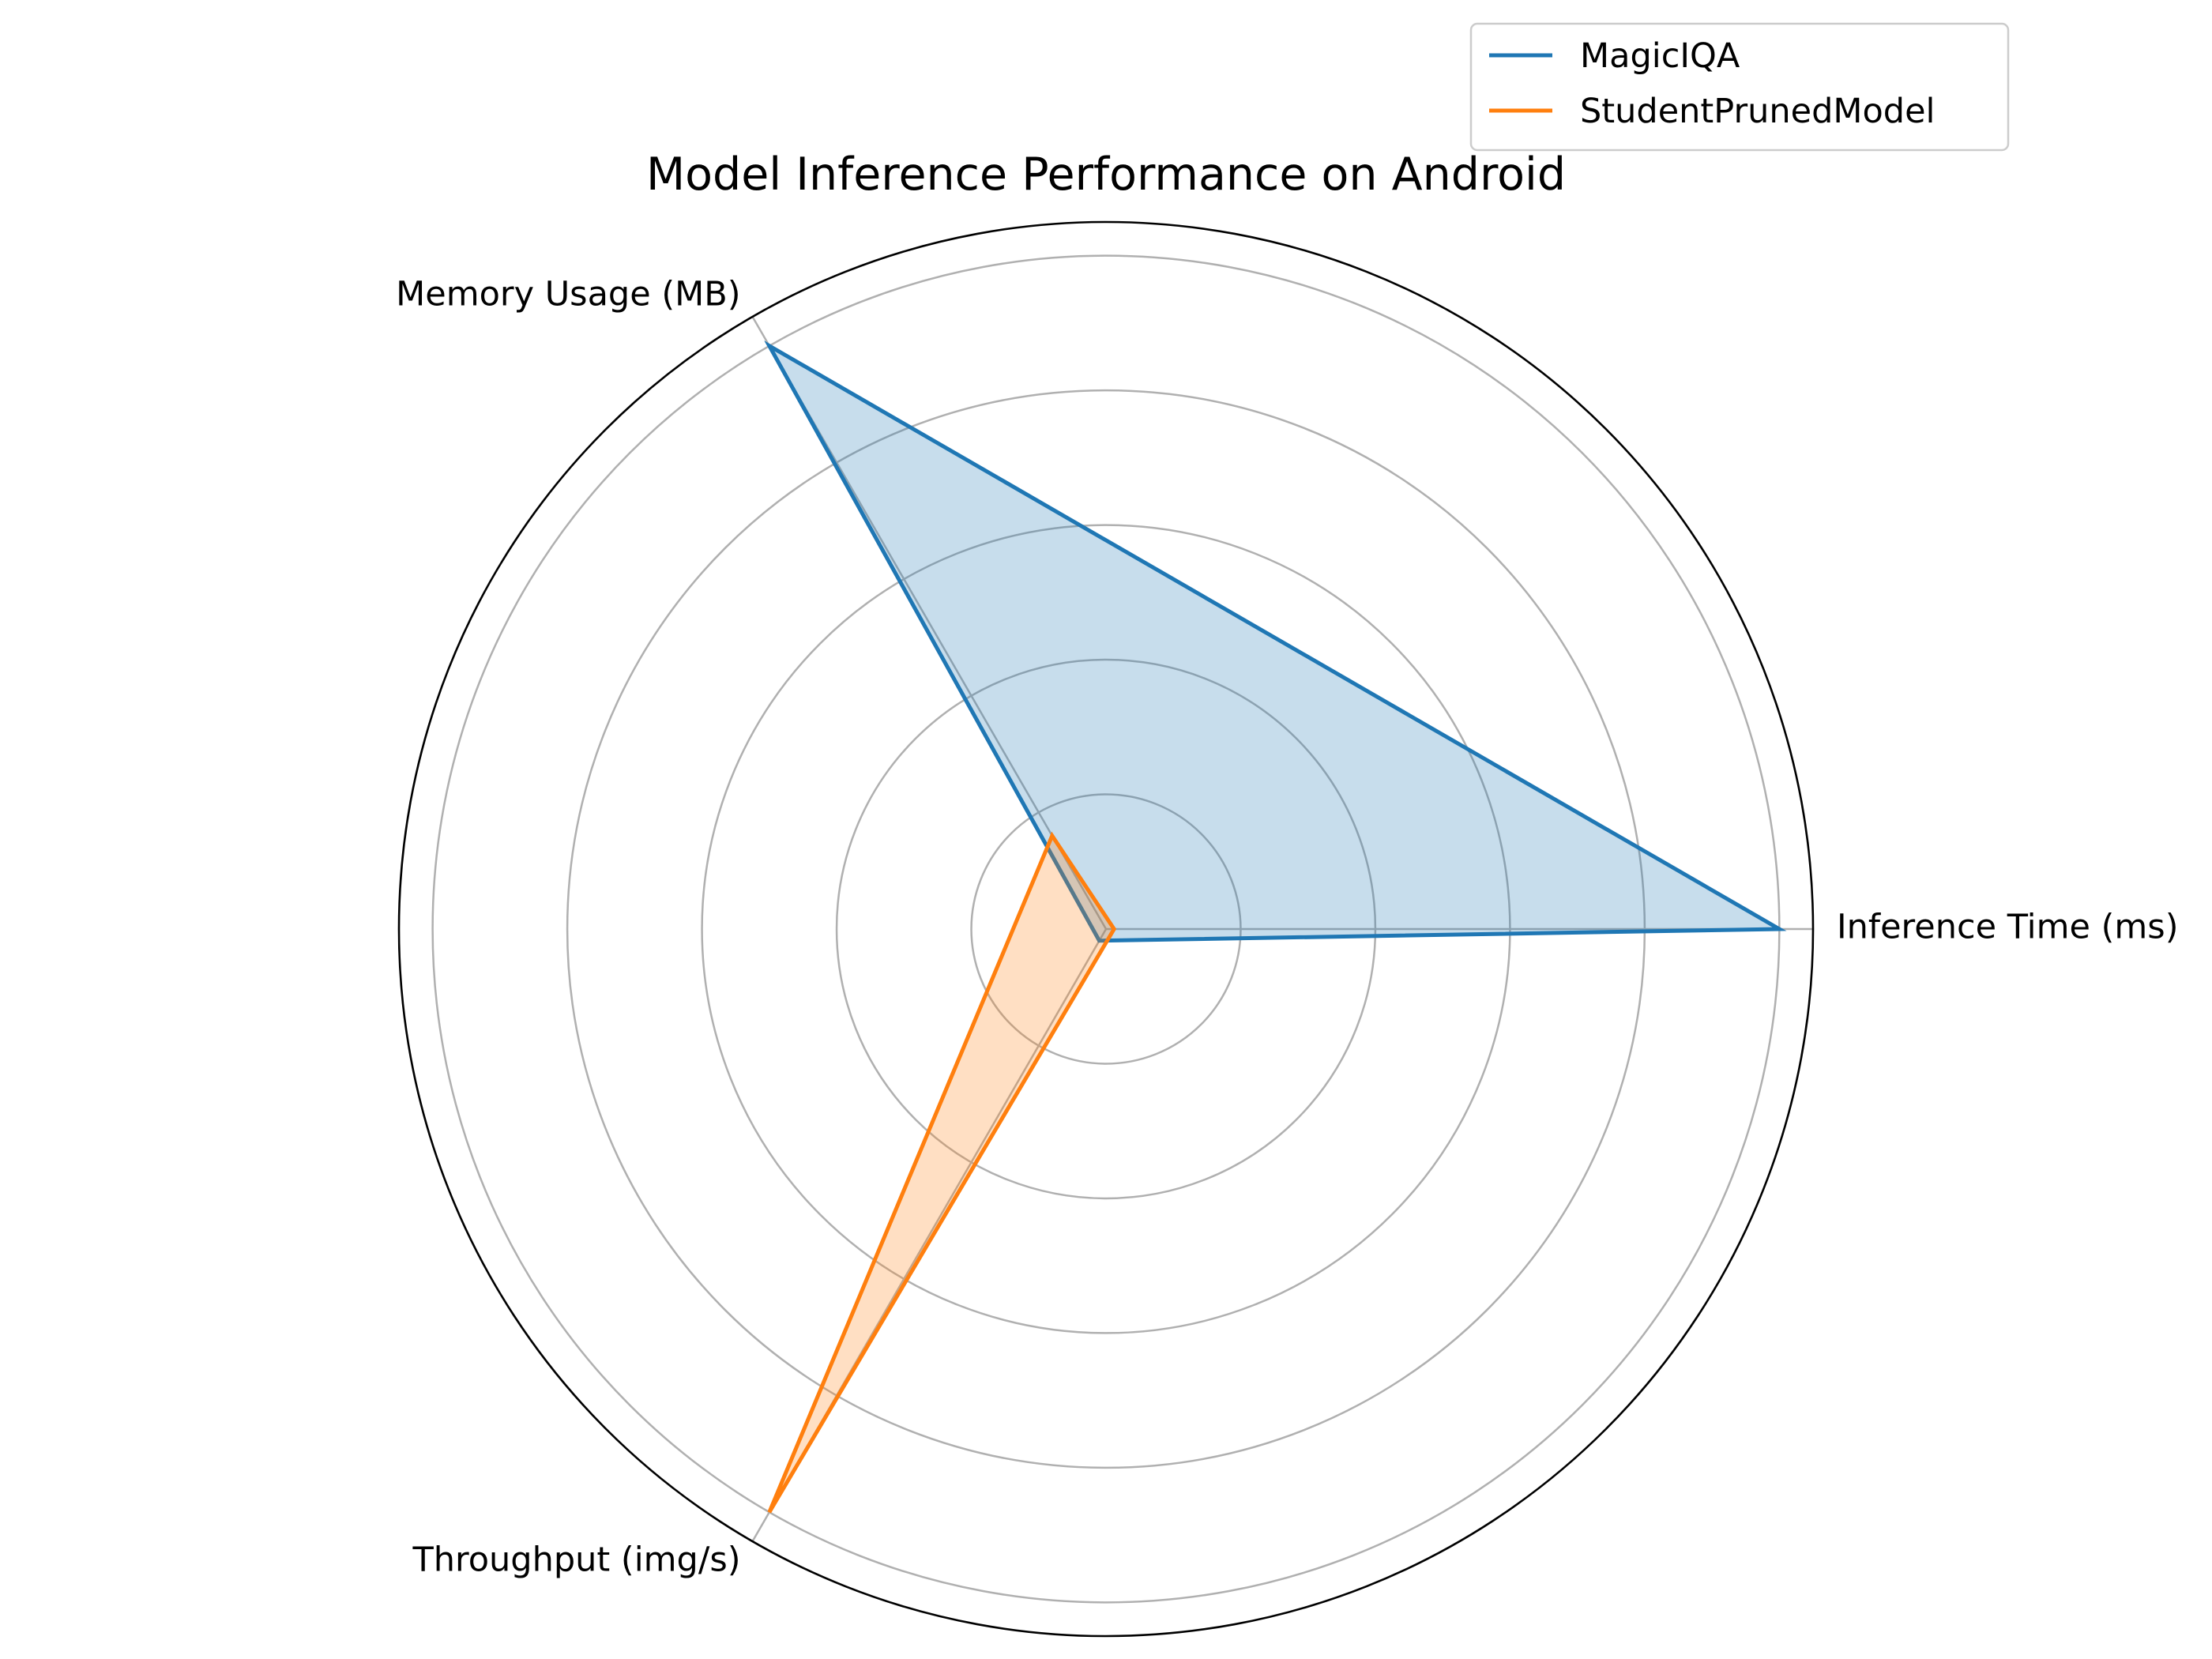 The height and width of the screenshot is (1659, 2212). I want to click on chart-title: Model Inference Performance on Android, so click(1106, 175).